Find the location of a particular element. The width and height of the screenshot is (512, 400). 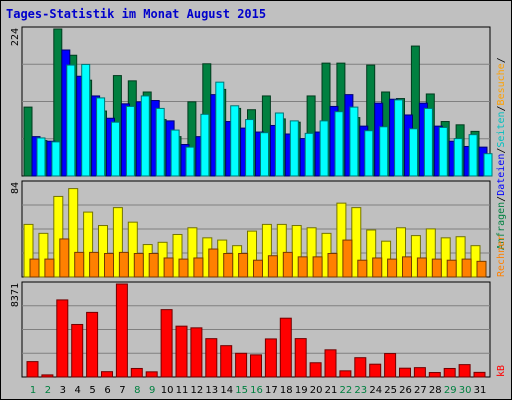

legend-kb: kB is located at coordinates (501, 371).